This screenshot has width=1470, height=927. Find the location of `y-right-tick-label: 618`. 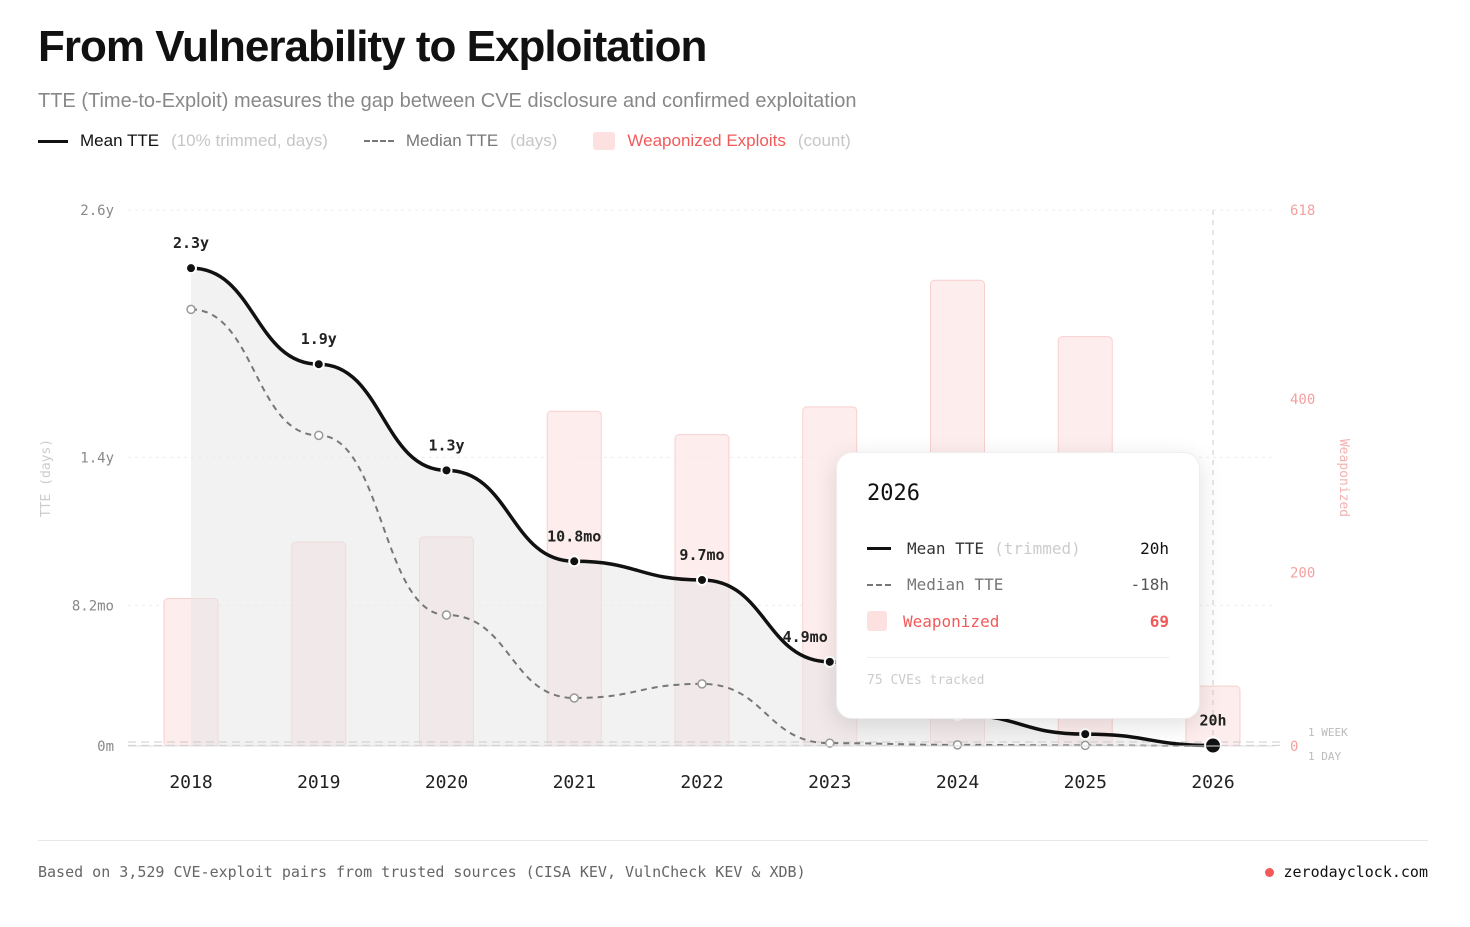

y-right-tick-label: 618 is located at coordinates (1302, 211).